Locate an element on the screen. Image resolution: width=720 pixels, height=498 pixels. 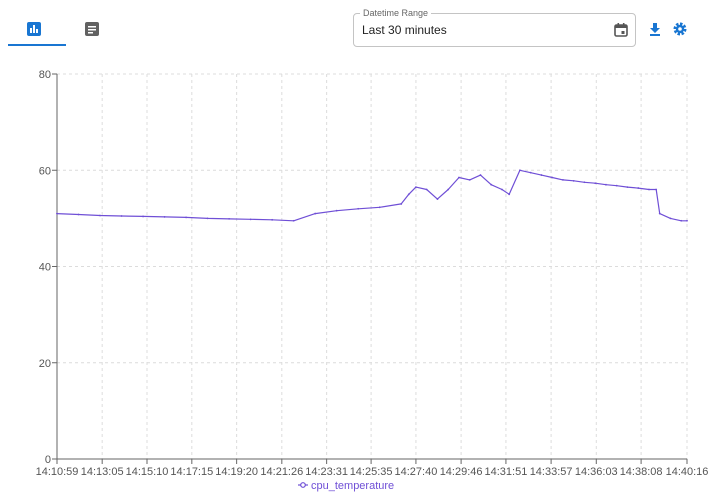
x-tick-label: 14:31:51 is located at coordinates (506, 472).